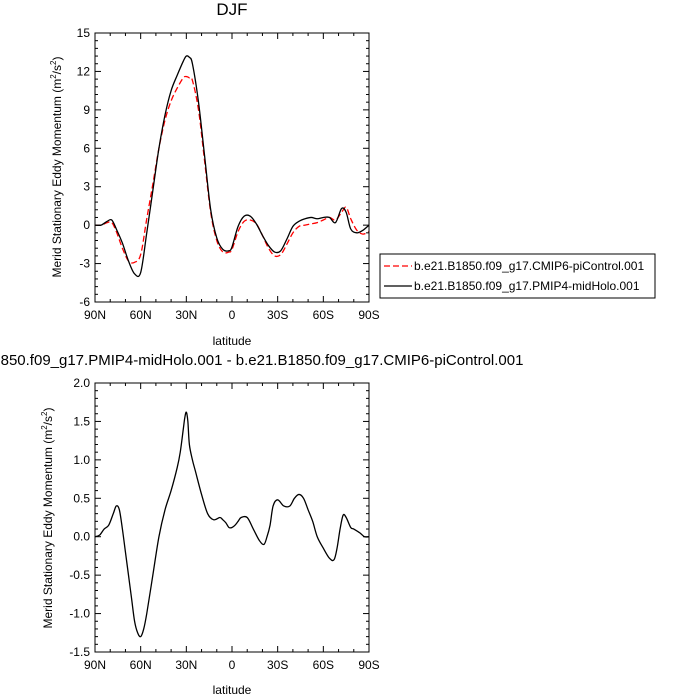 This screenshot has height=700, width=700. What do you see at coordinates (141, 315) in the screenshot?
I see `top-x-tick-label: 60N` at bounding box center [141, 315].